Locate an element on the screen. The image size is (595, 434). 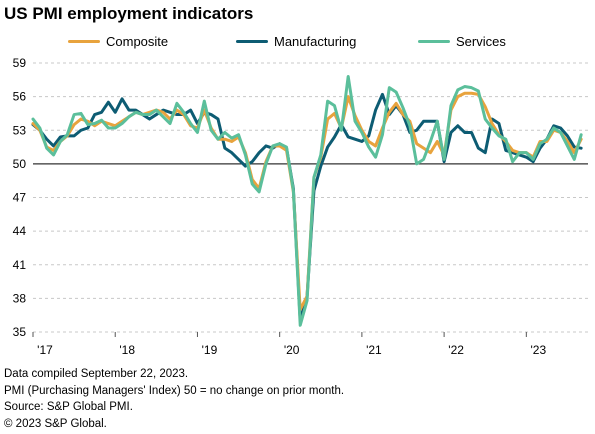
legend-swatch-manufacturing is located at coordinates (252, 41).